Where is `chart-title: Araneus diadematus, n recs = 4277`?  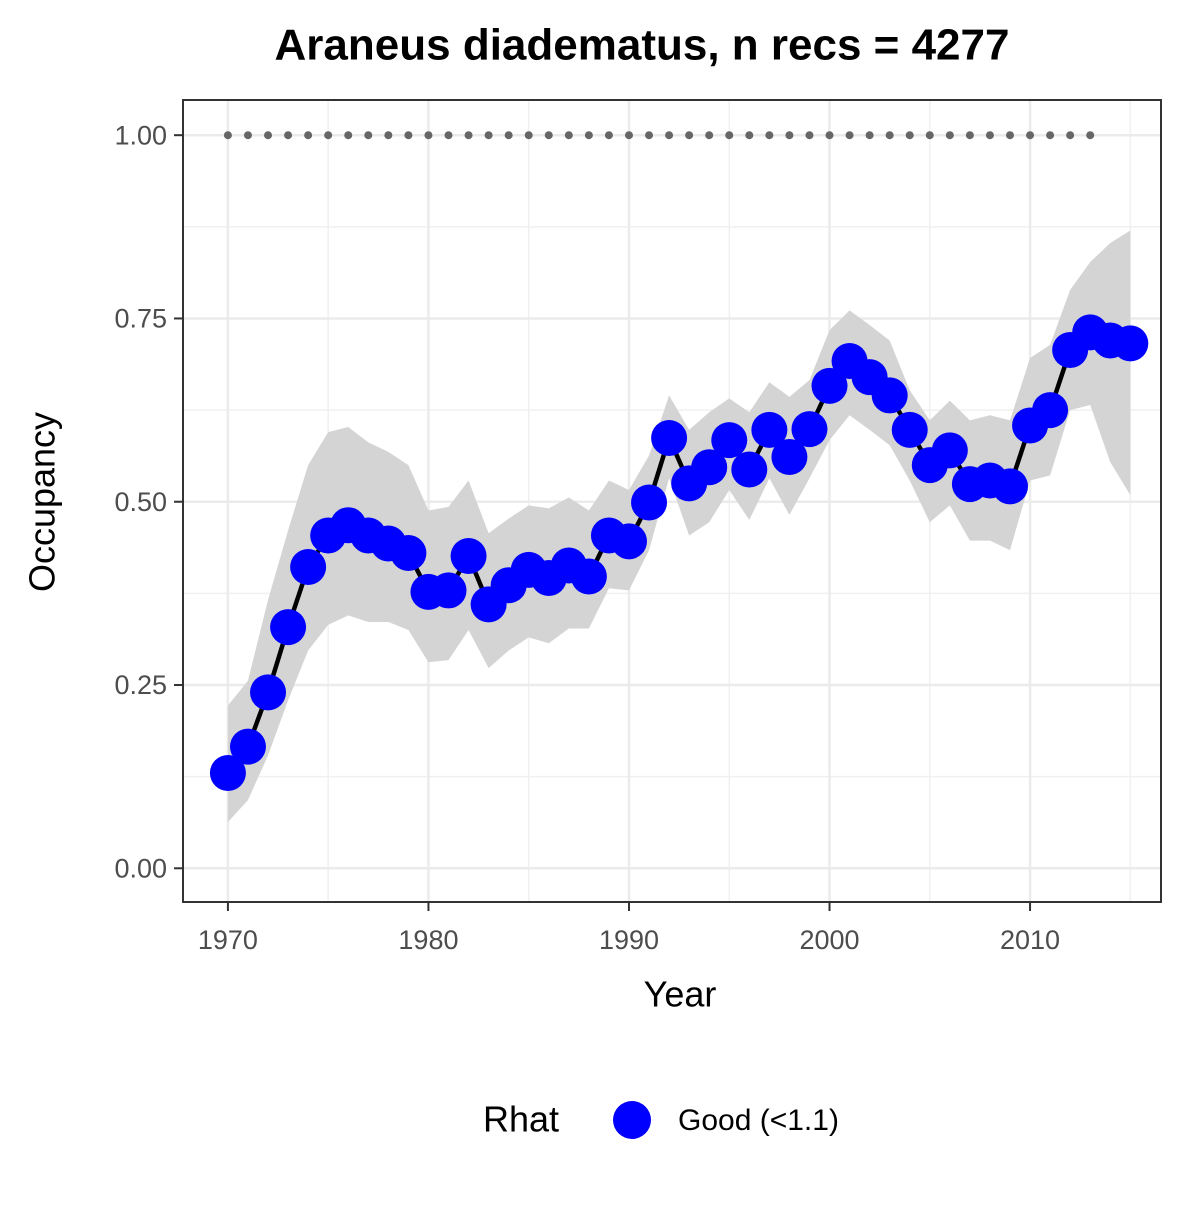
chart-title: Araneus diadematus, n recs = 4277 is located at coordinates (642, 45).